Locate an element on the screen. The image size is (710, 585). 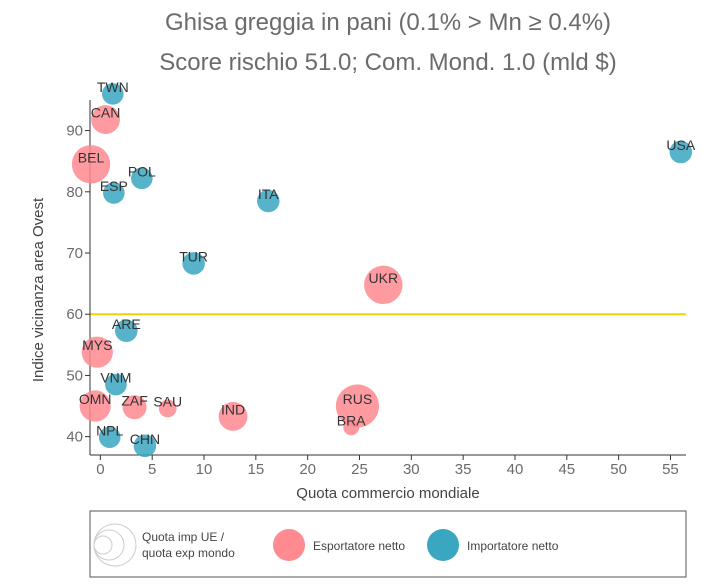
legend-importer-swatch is located at coordinates (443, 545).